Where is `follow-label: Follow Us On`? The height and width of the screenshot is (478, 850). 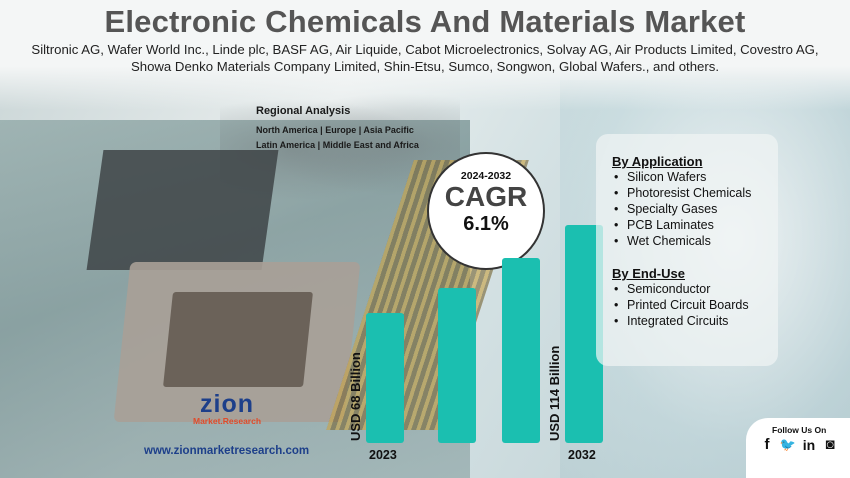 follow-label: Follow Us On is located at coordinates (799, 430).